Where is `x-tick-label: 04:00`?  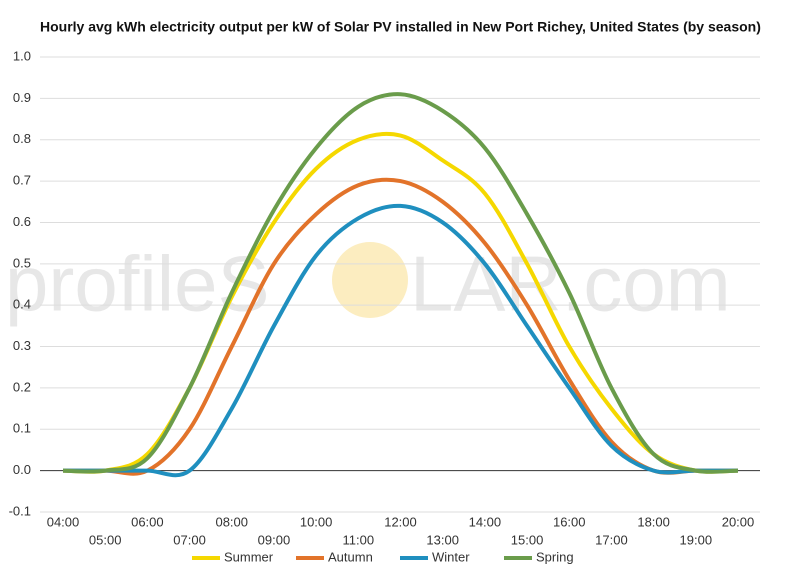 x-tick-label: 04:00 is located at coordinates (63, 521).